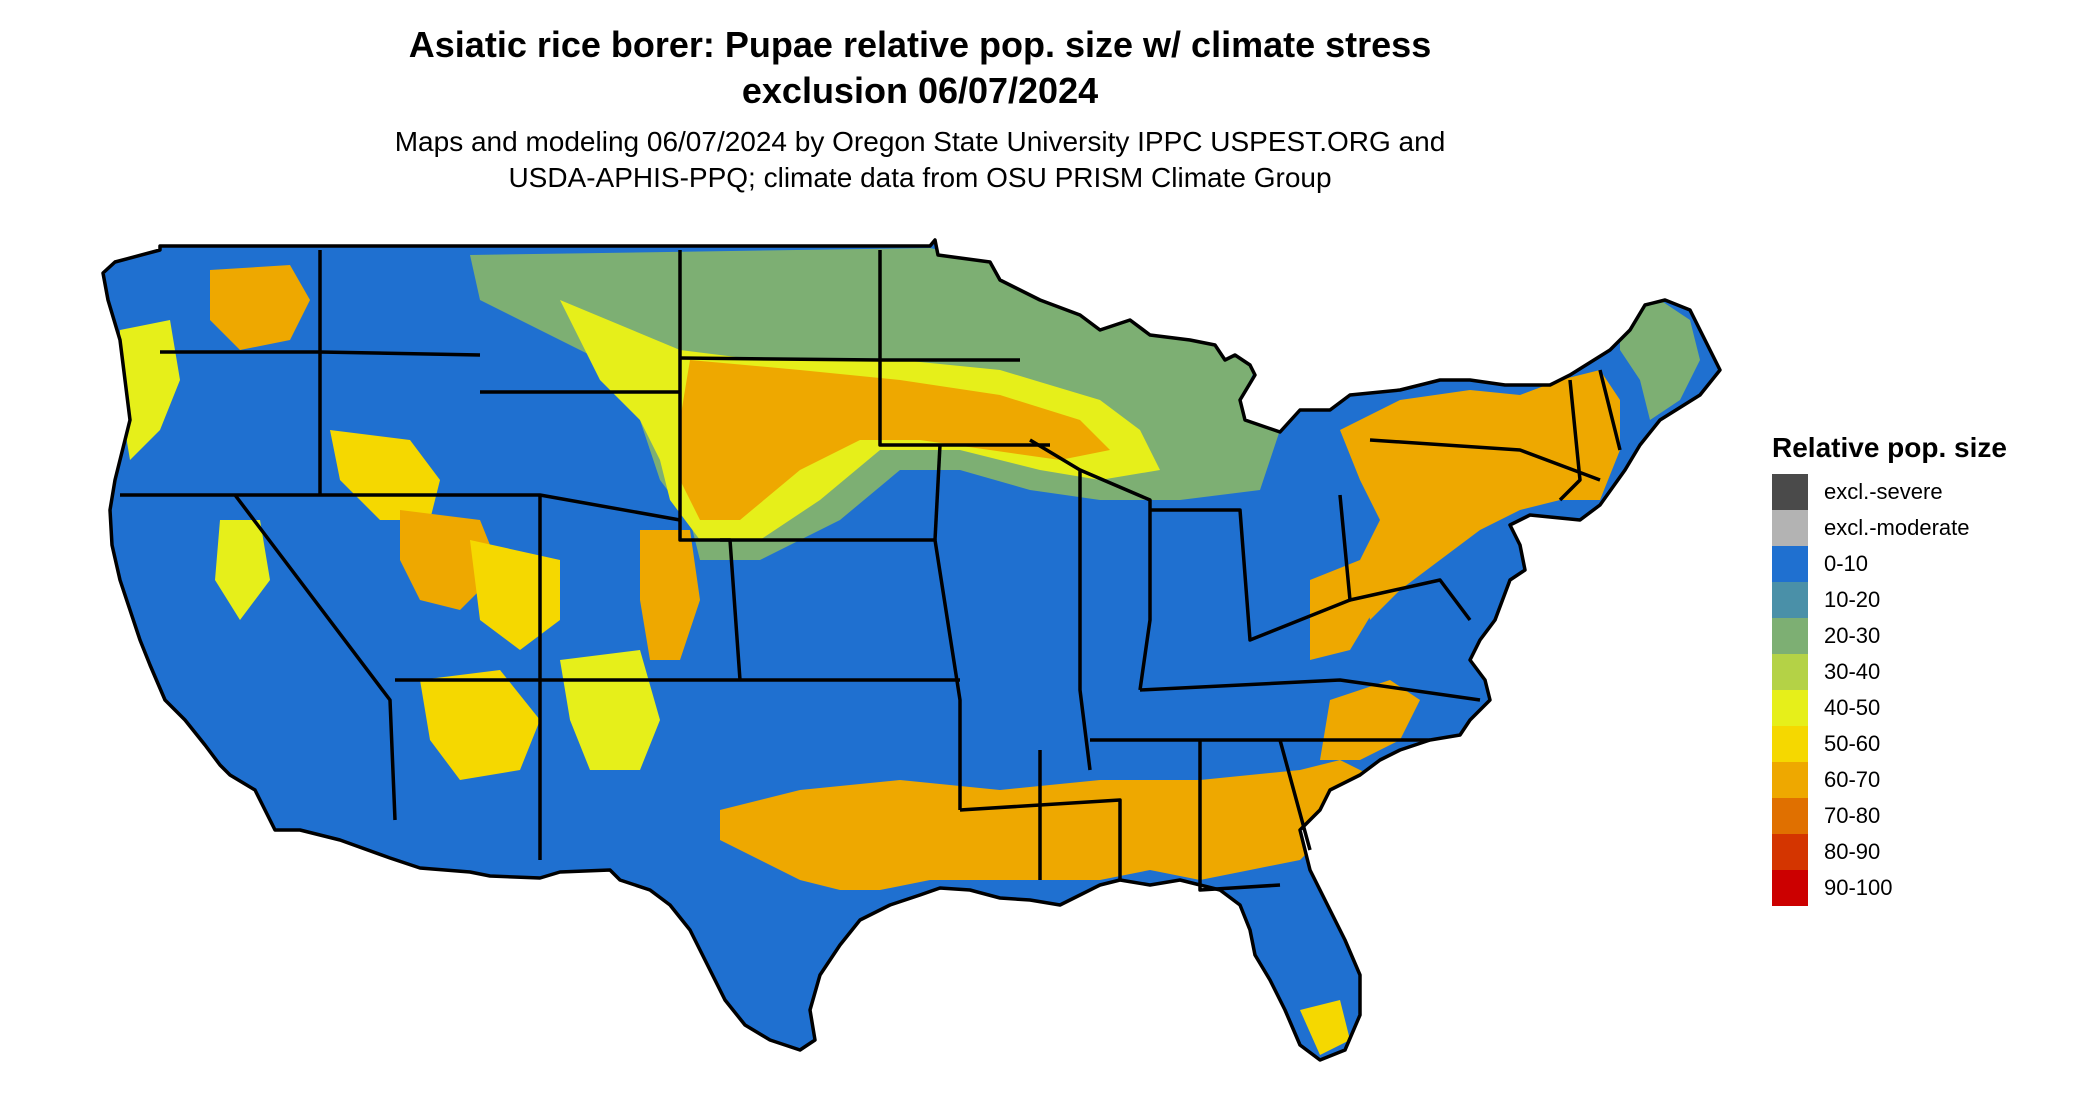 This screenshot has width=2100, height=1116. I want to click on legend-label: 10-20, so click(1852, 599).